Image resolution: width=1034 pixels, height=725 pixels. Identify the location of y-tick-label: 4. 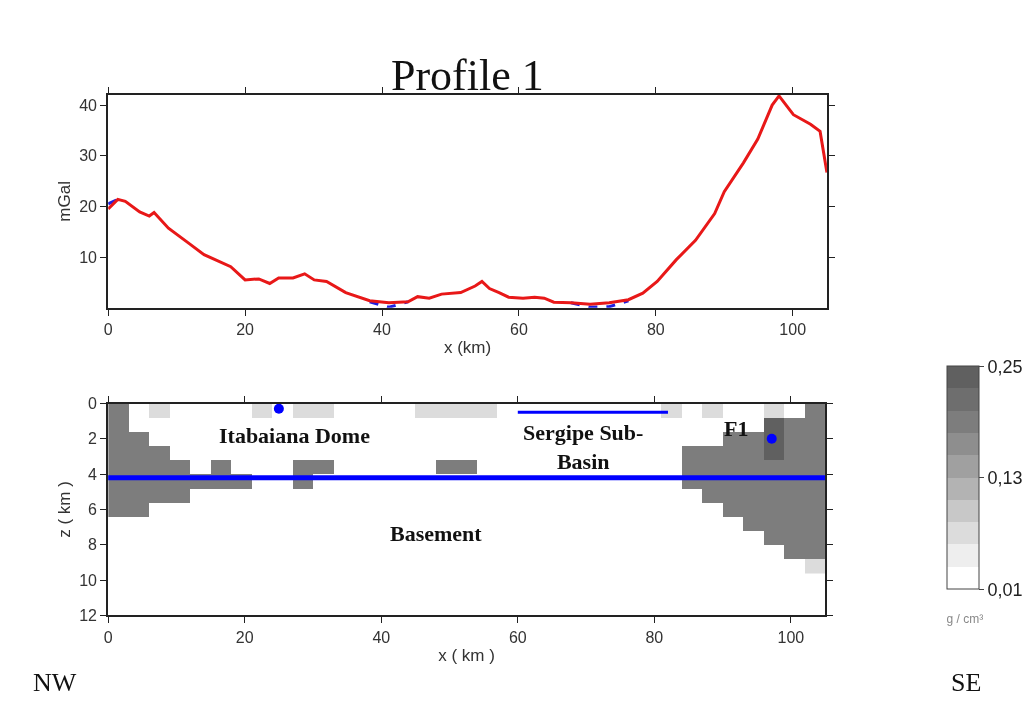
(93, 474).